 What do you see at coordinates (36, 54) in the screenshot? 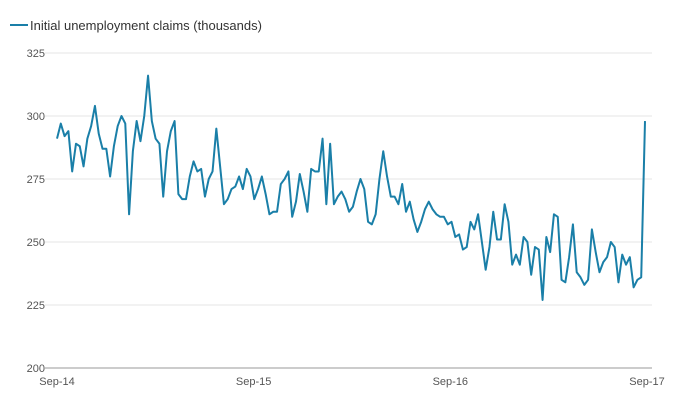
I see `y-tick-label: 325` at bounding box center [36, 54].